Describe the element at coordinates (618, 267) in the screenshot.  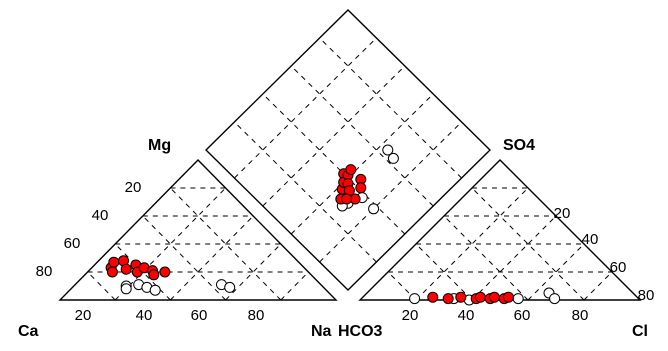
I see `anion-right-tick: 60` at that location.